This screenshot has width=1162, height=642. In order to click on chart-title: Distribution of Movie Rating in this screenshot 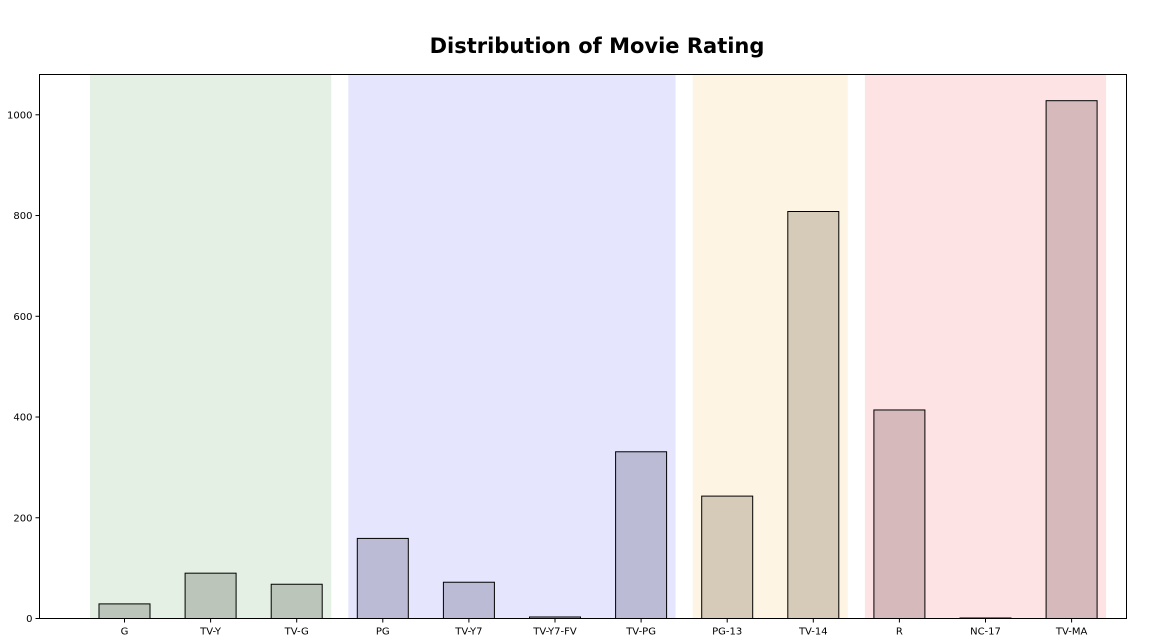, I will do `click(597, 46)`.